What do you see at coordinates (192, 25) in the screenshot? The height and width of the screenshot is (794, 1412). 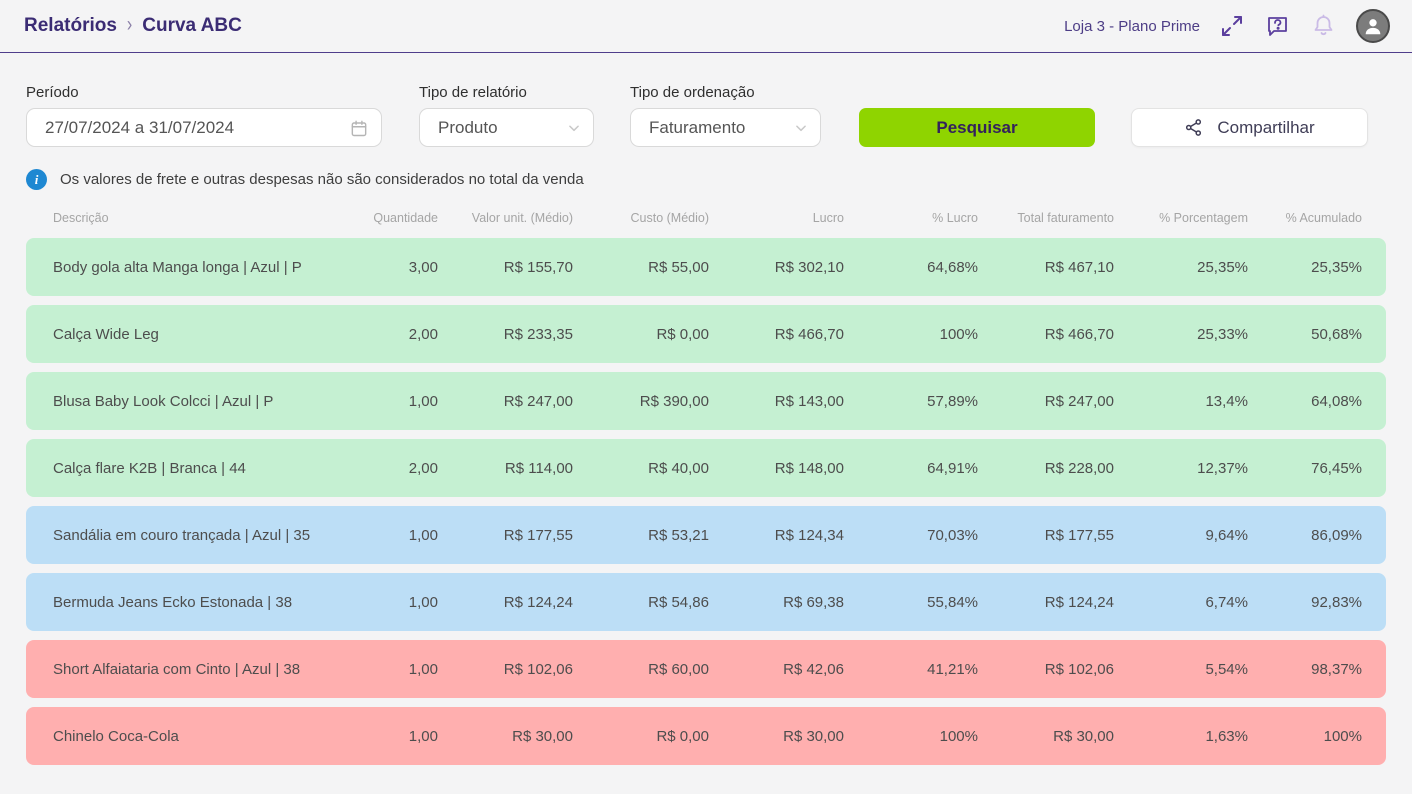 I see `page-title: Curva ABC` at bounding box center [192, 25].